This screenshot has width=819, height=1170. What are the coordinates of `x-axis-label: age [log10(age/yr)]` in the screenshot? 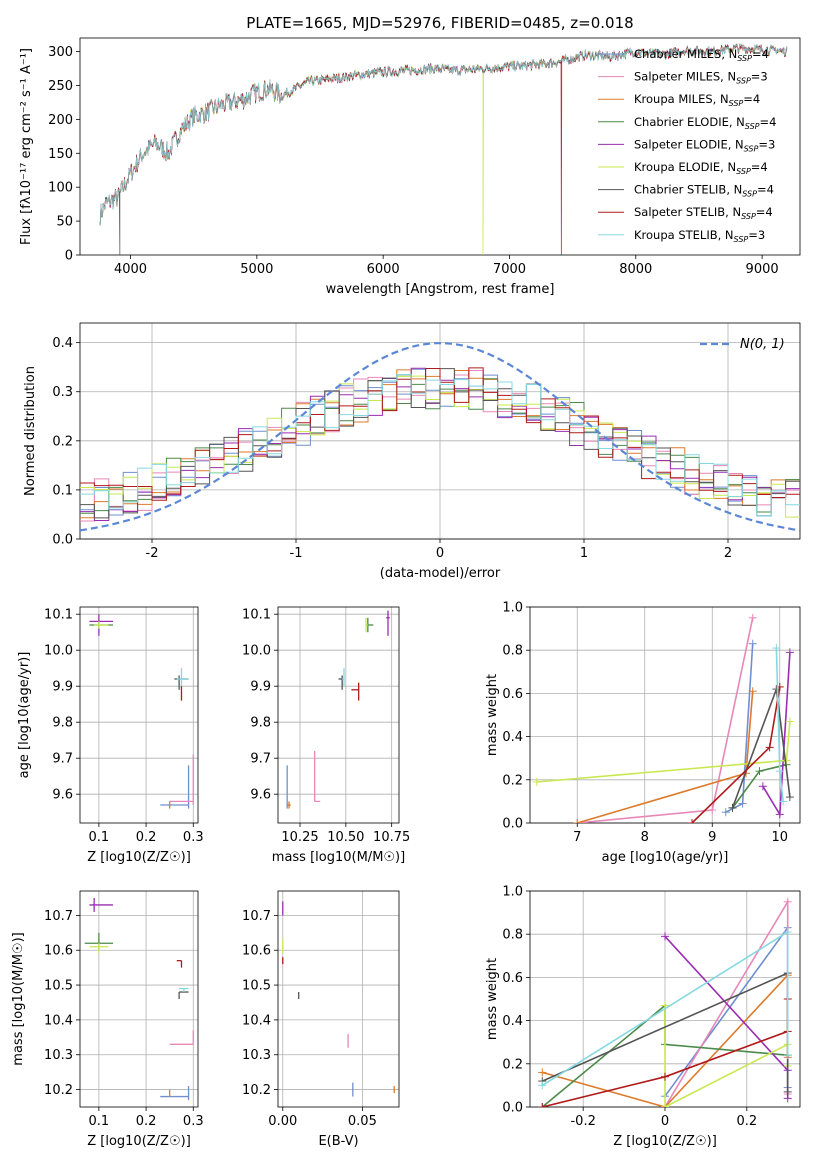 It's located at (665, 857).